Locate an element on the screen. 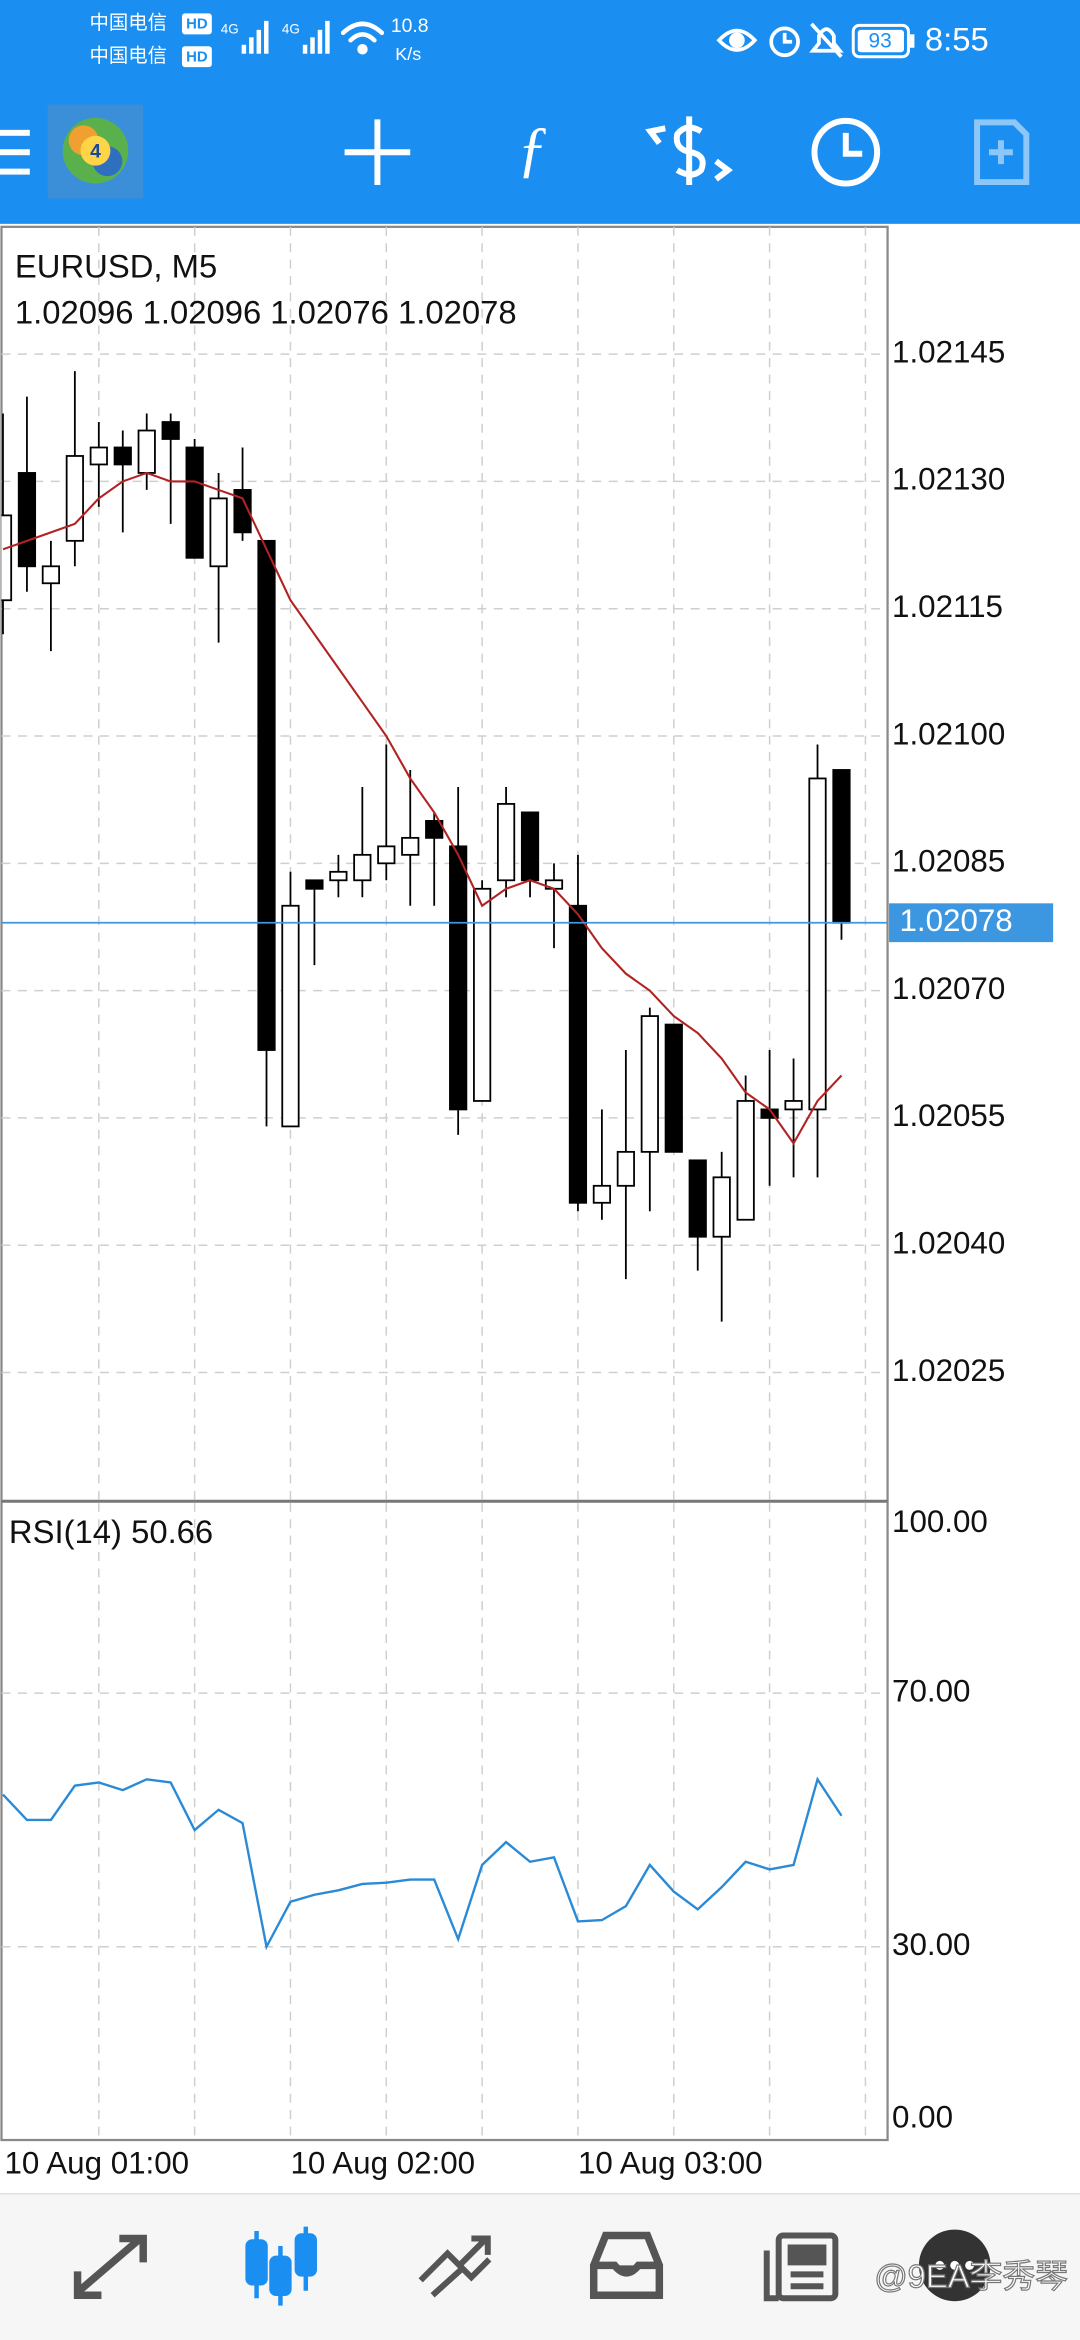 This screenshot has width=1080, height=2340. y-tick-label: 70.00 is located at coordinates (931, 1690).